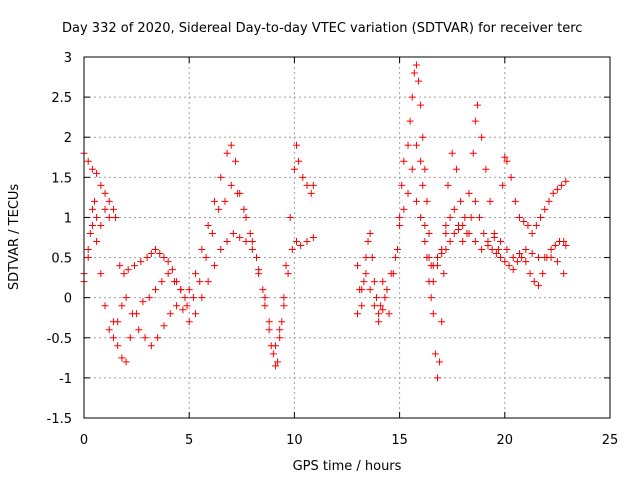  Describe the element at coordinates (349, 440) in the screenshot. I see `x-tick-labels: 0 5 10 15 20 25` at that location.